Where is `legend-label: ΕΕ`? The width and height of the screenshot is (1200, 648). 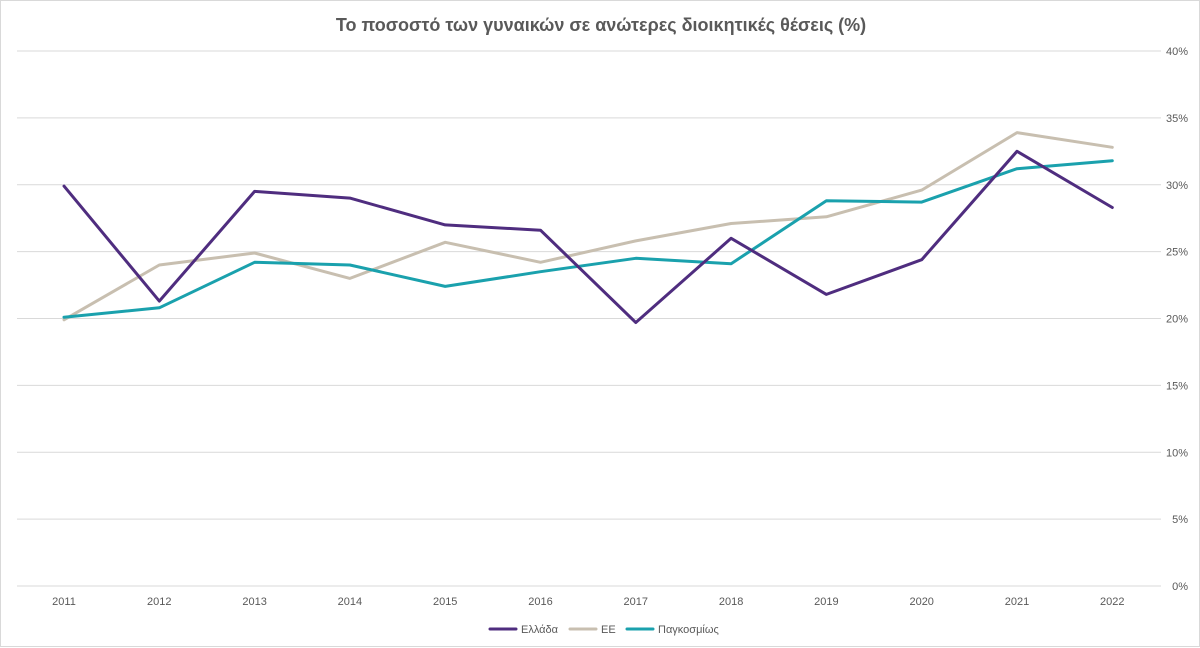
legend-label: ΕΕ is located at coordinates (608, 630).